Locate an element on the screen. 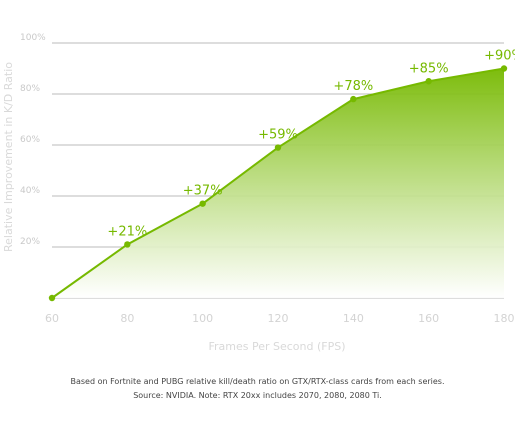 This screenshot has height=432, width=515. y-axis-label: Relative Improvement in K/D Ratio is located at coordinates (8, 157).